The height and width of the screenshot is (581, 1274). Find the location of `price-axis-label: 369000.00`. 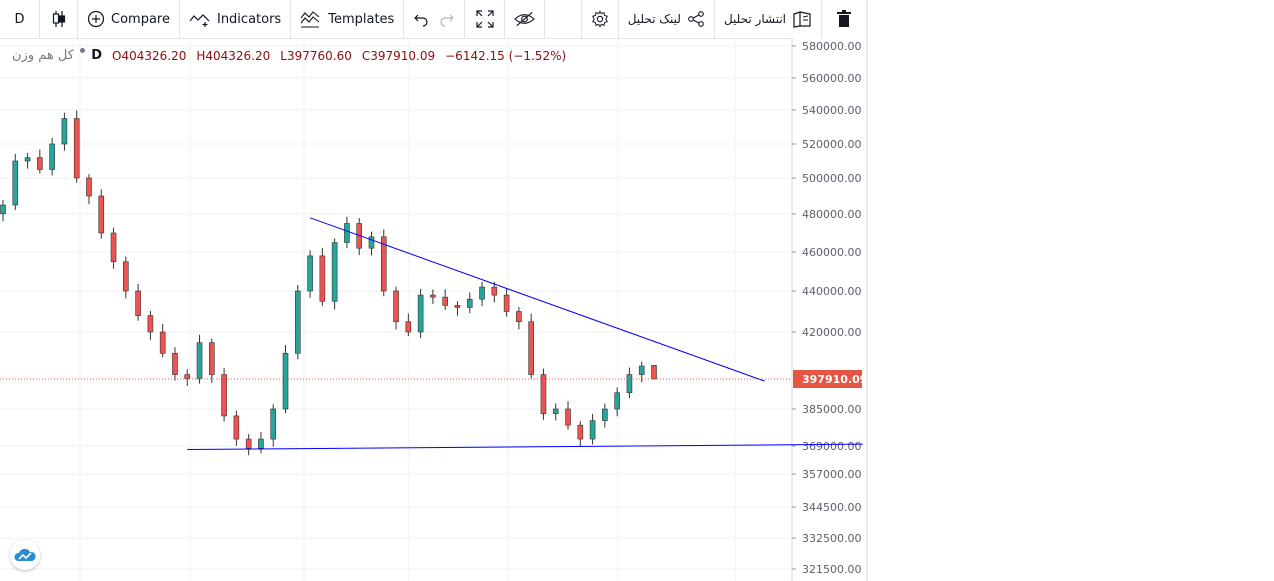

price-axis-label: 369000.00 is located at coordinates (832, 446).